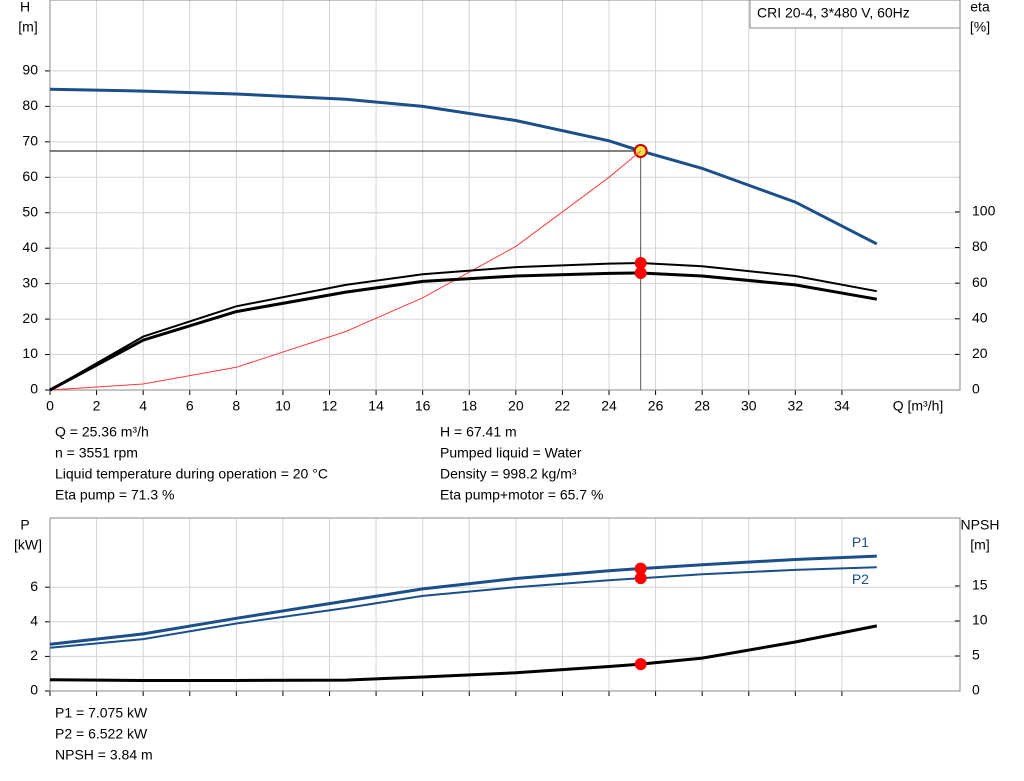 This screenshot has width=1024, height=781. What do you see at coordinates (521, 495) in the screenshot?
I see `info-text: Eta pump+motor = 65.7 %` at bounding box center [521, 495].